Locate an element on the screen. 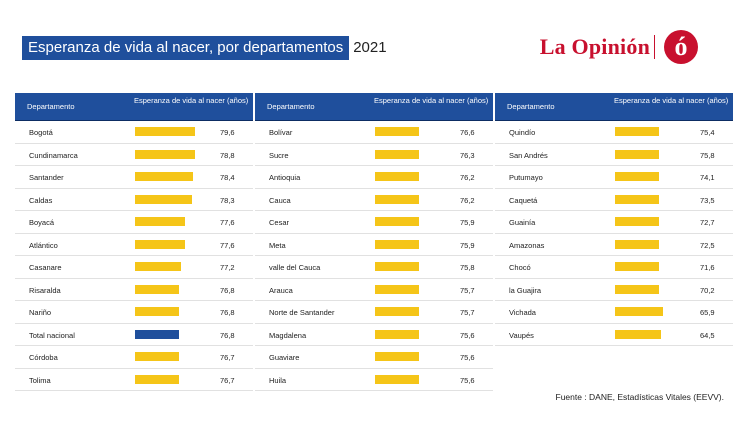 This screenshot has width=747, height=427. row-department-name: Caldas is located at coordinates (41, 200).